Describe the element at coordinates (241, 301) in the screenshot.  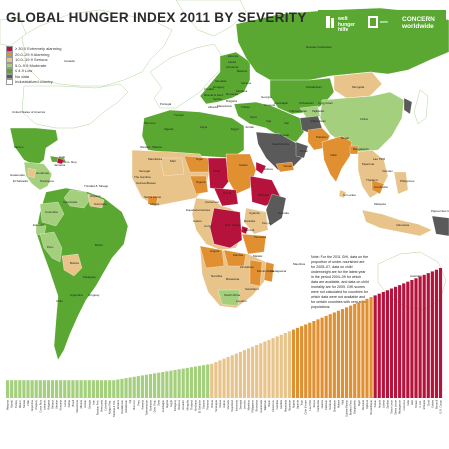
I see `map-label: Lesotho` at that location.